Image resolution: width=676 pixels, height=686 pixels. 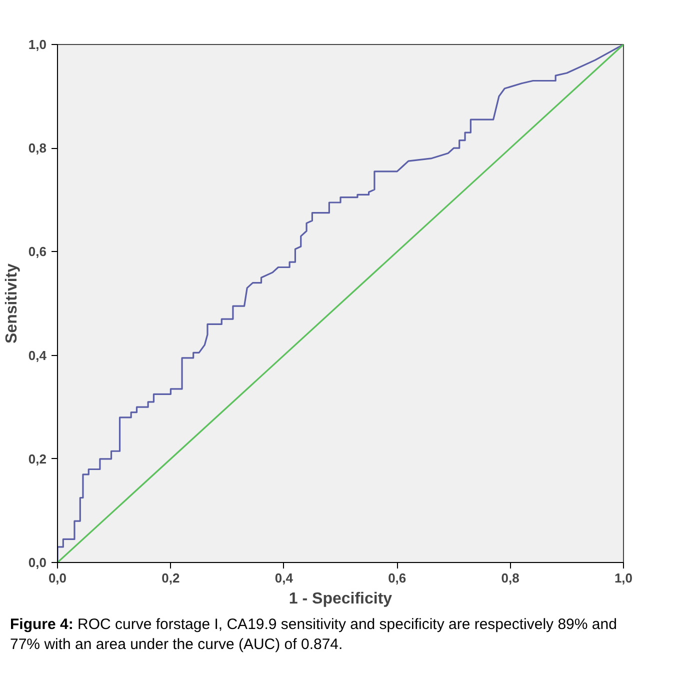 I want to click on y-tick-label: 0,4, so click(x=38, y=355).